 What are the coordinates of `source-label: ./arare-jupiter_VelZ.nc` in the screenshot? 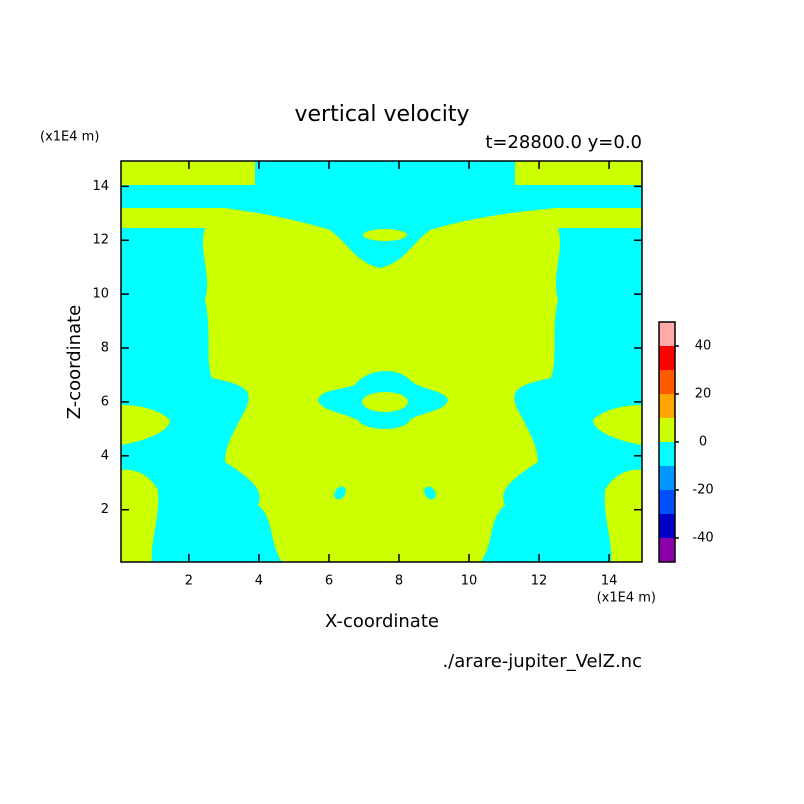 It's located at (542, 661).